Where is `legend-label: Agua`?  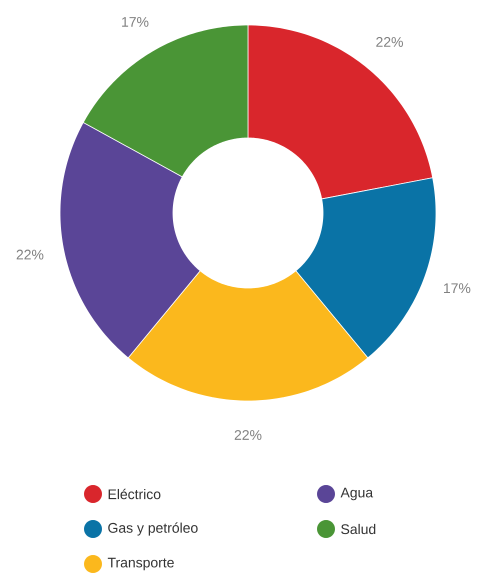 legend-label: Agua is located at coordinates (357, 494).